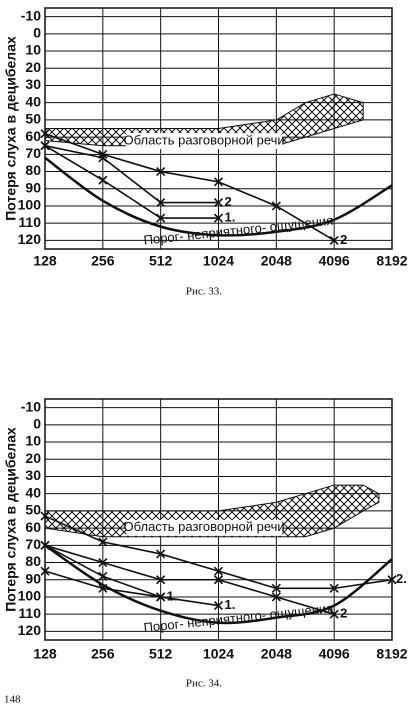 This screenshot has height=709, width=408. Describe the element at coordinates (12, 700) in the screenshot. I see `page-number: 148` at that location.